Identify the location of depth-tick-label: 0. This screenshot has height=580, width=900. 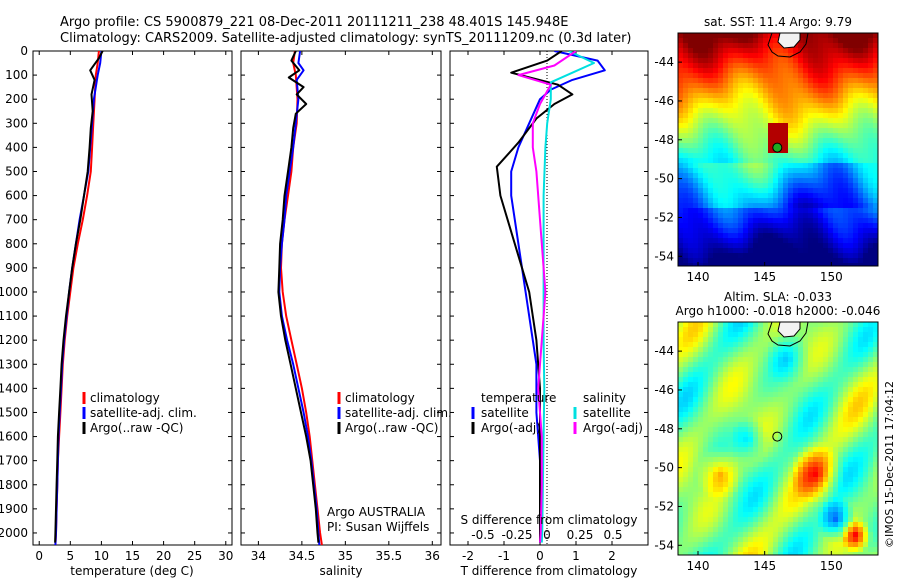
(24, 51).